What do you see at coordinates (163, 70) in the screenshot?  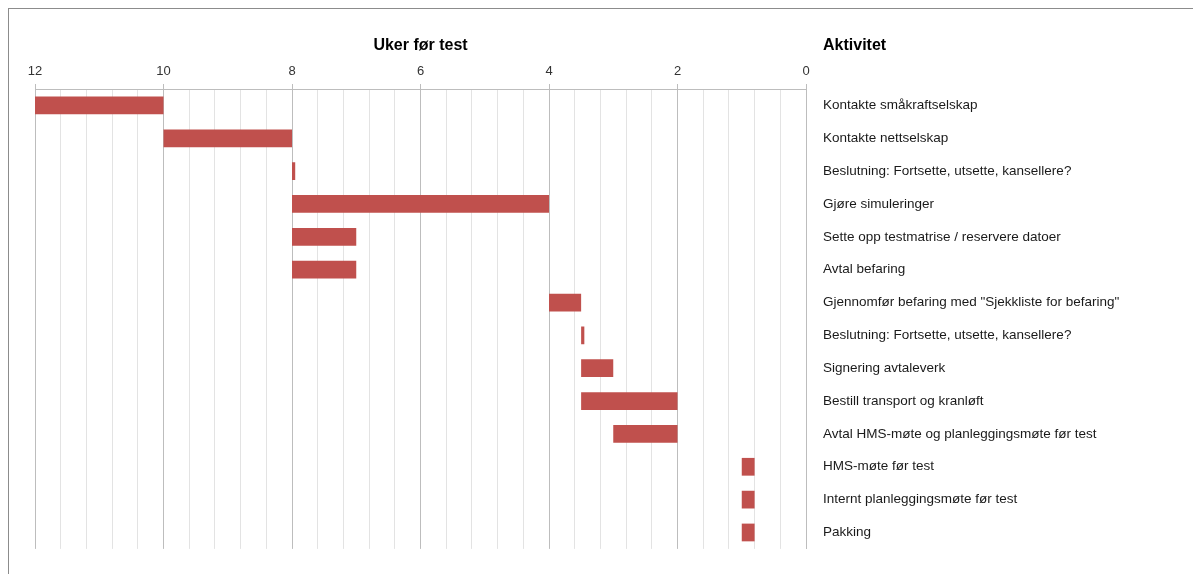 I see `x-tick-label: 10` at bounding box center [163, 70].